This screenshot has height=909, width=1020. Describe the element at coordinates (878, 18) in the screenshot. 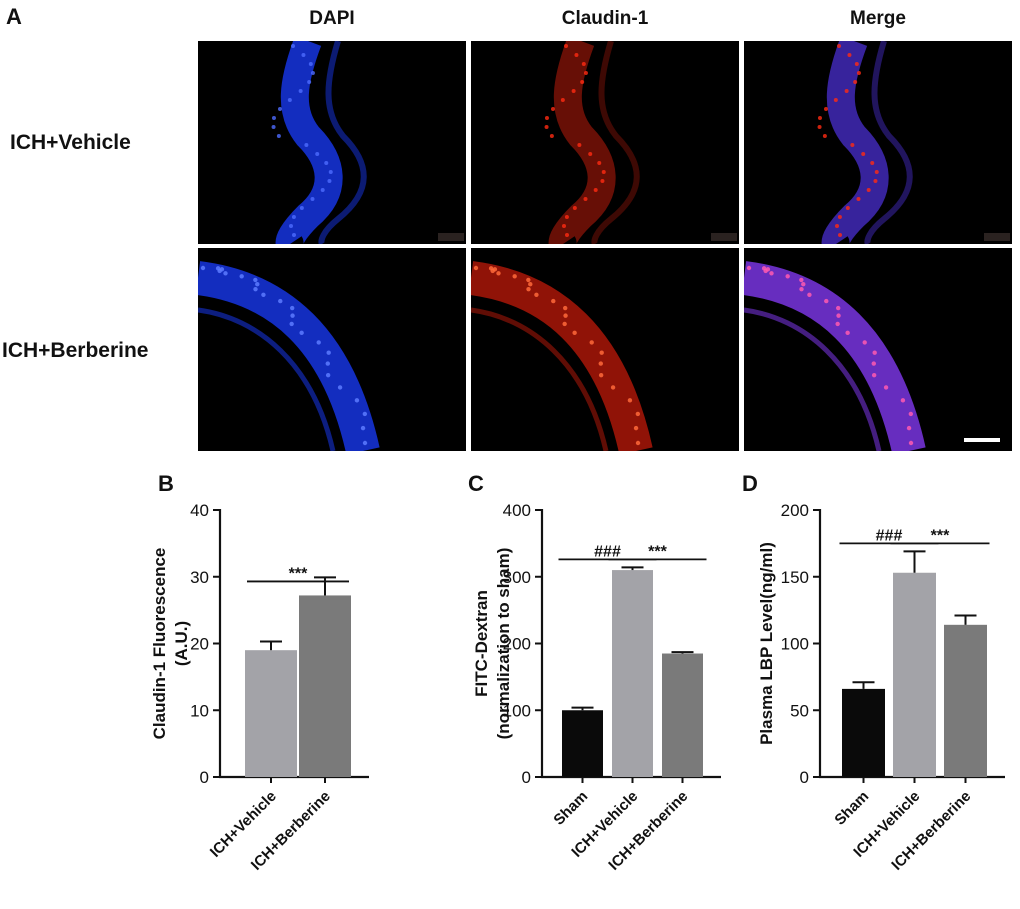

I see `column-header-merge: Merge` at that location.